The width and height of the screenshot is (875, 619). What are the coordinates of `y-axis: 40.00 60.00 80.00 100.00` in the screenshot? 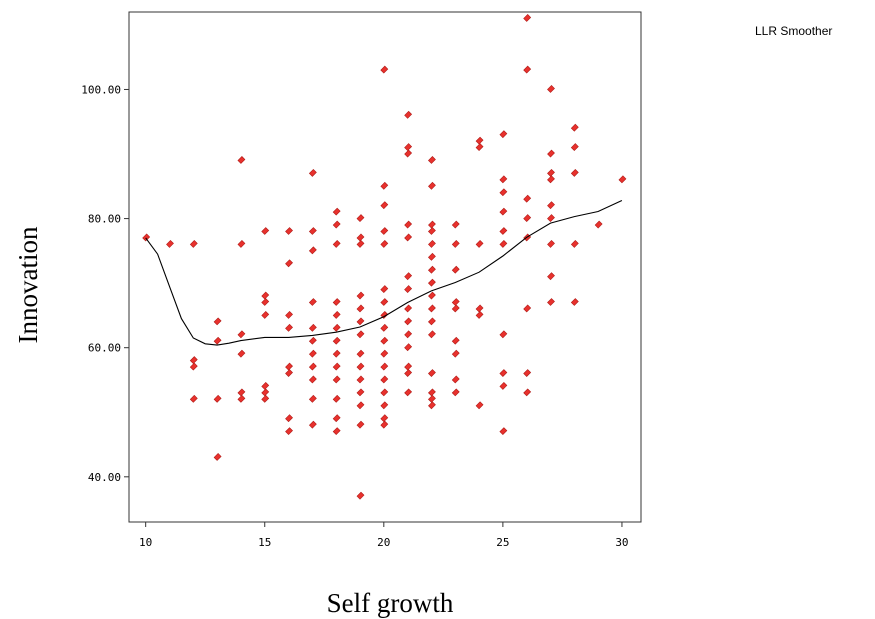 It's located at (105, 283).